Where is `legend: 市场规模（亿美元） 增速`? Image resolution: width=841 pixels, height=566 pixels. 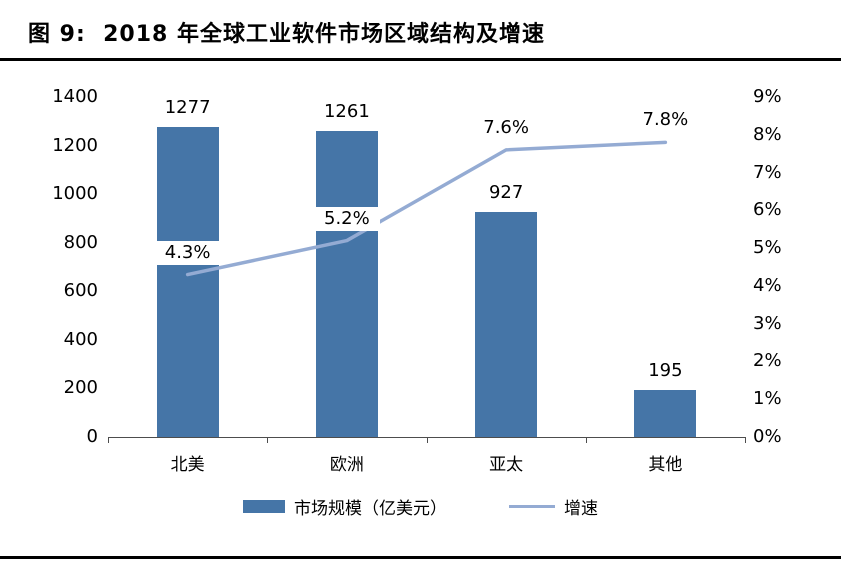 legend: 市场规模（亿美元） 增速 is located at coordinates (420, 506).